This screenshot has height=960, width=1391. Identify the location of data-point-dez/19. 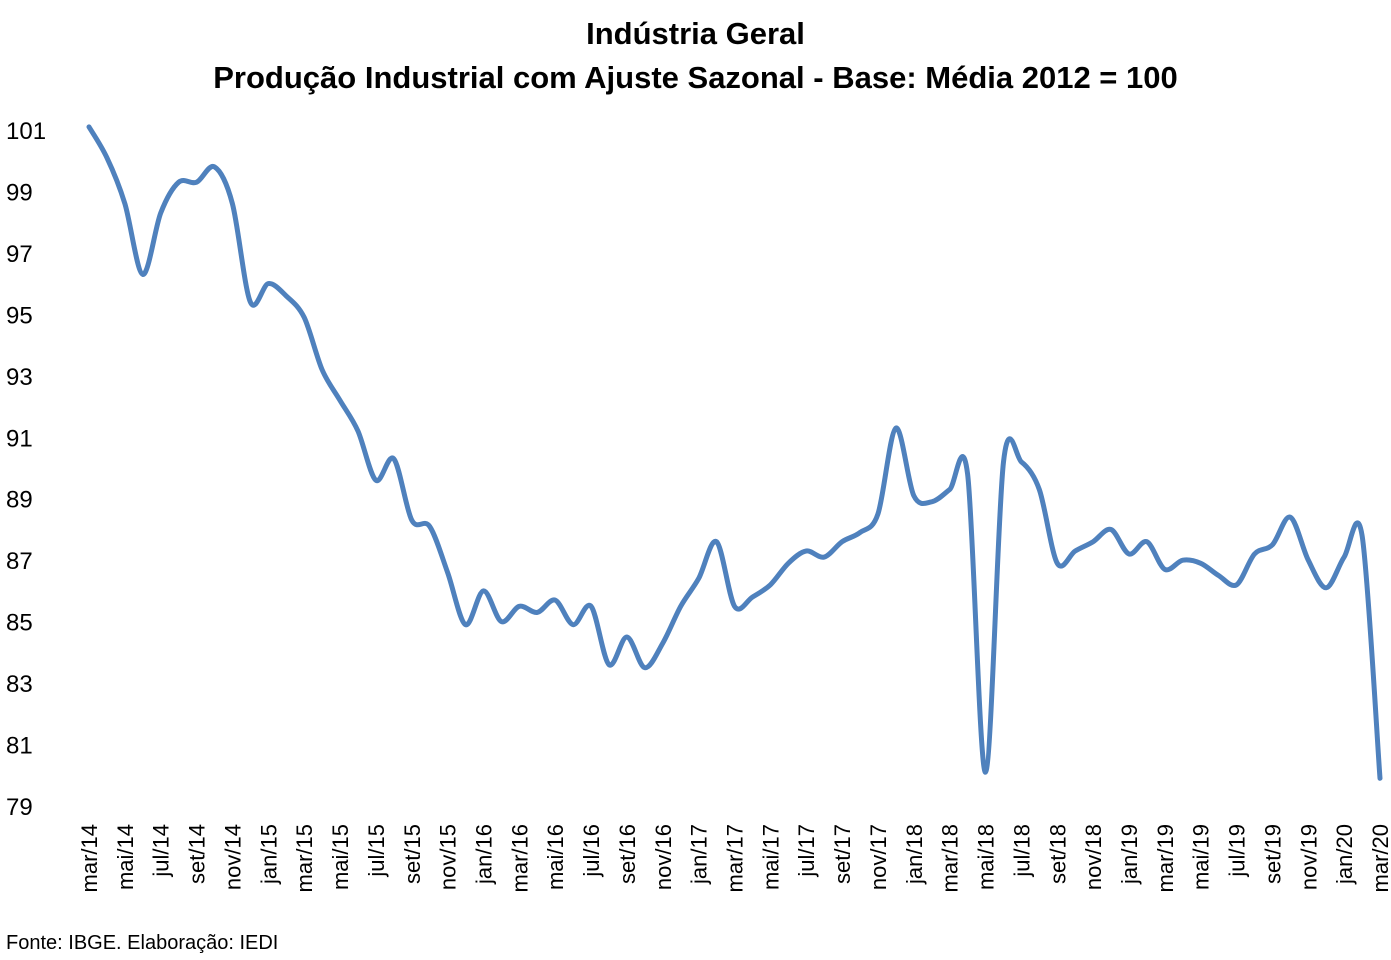
(1326, 587).